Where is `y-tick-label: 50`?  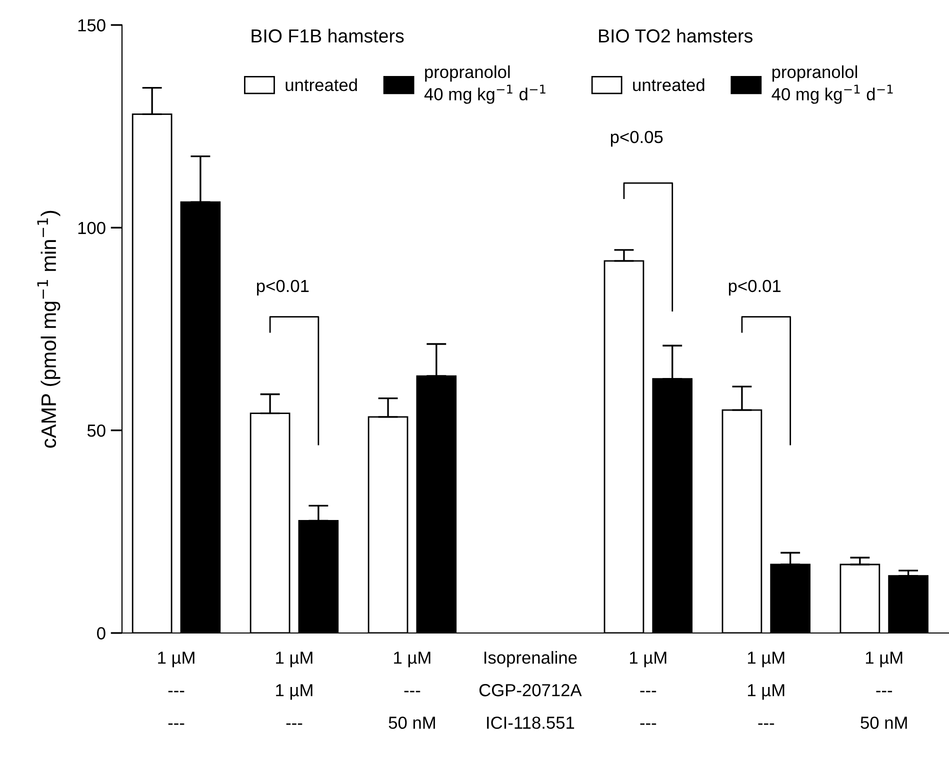 y-tick-label: 50 is located at coordinates (96, 430).